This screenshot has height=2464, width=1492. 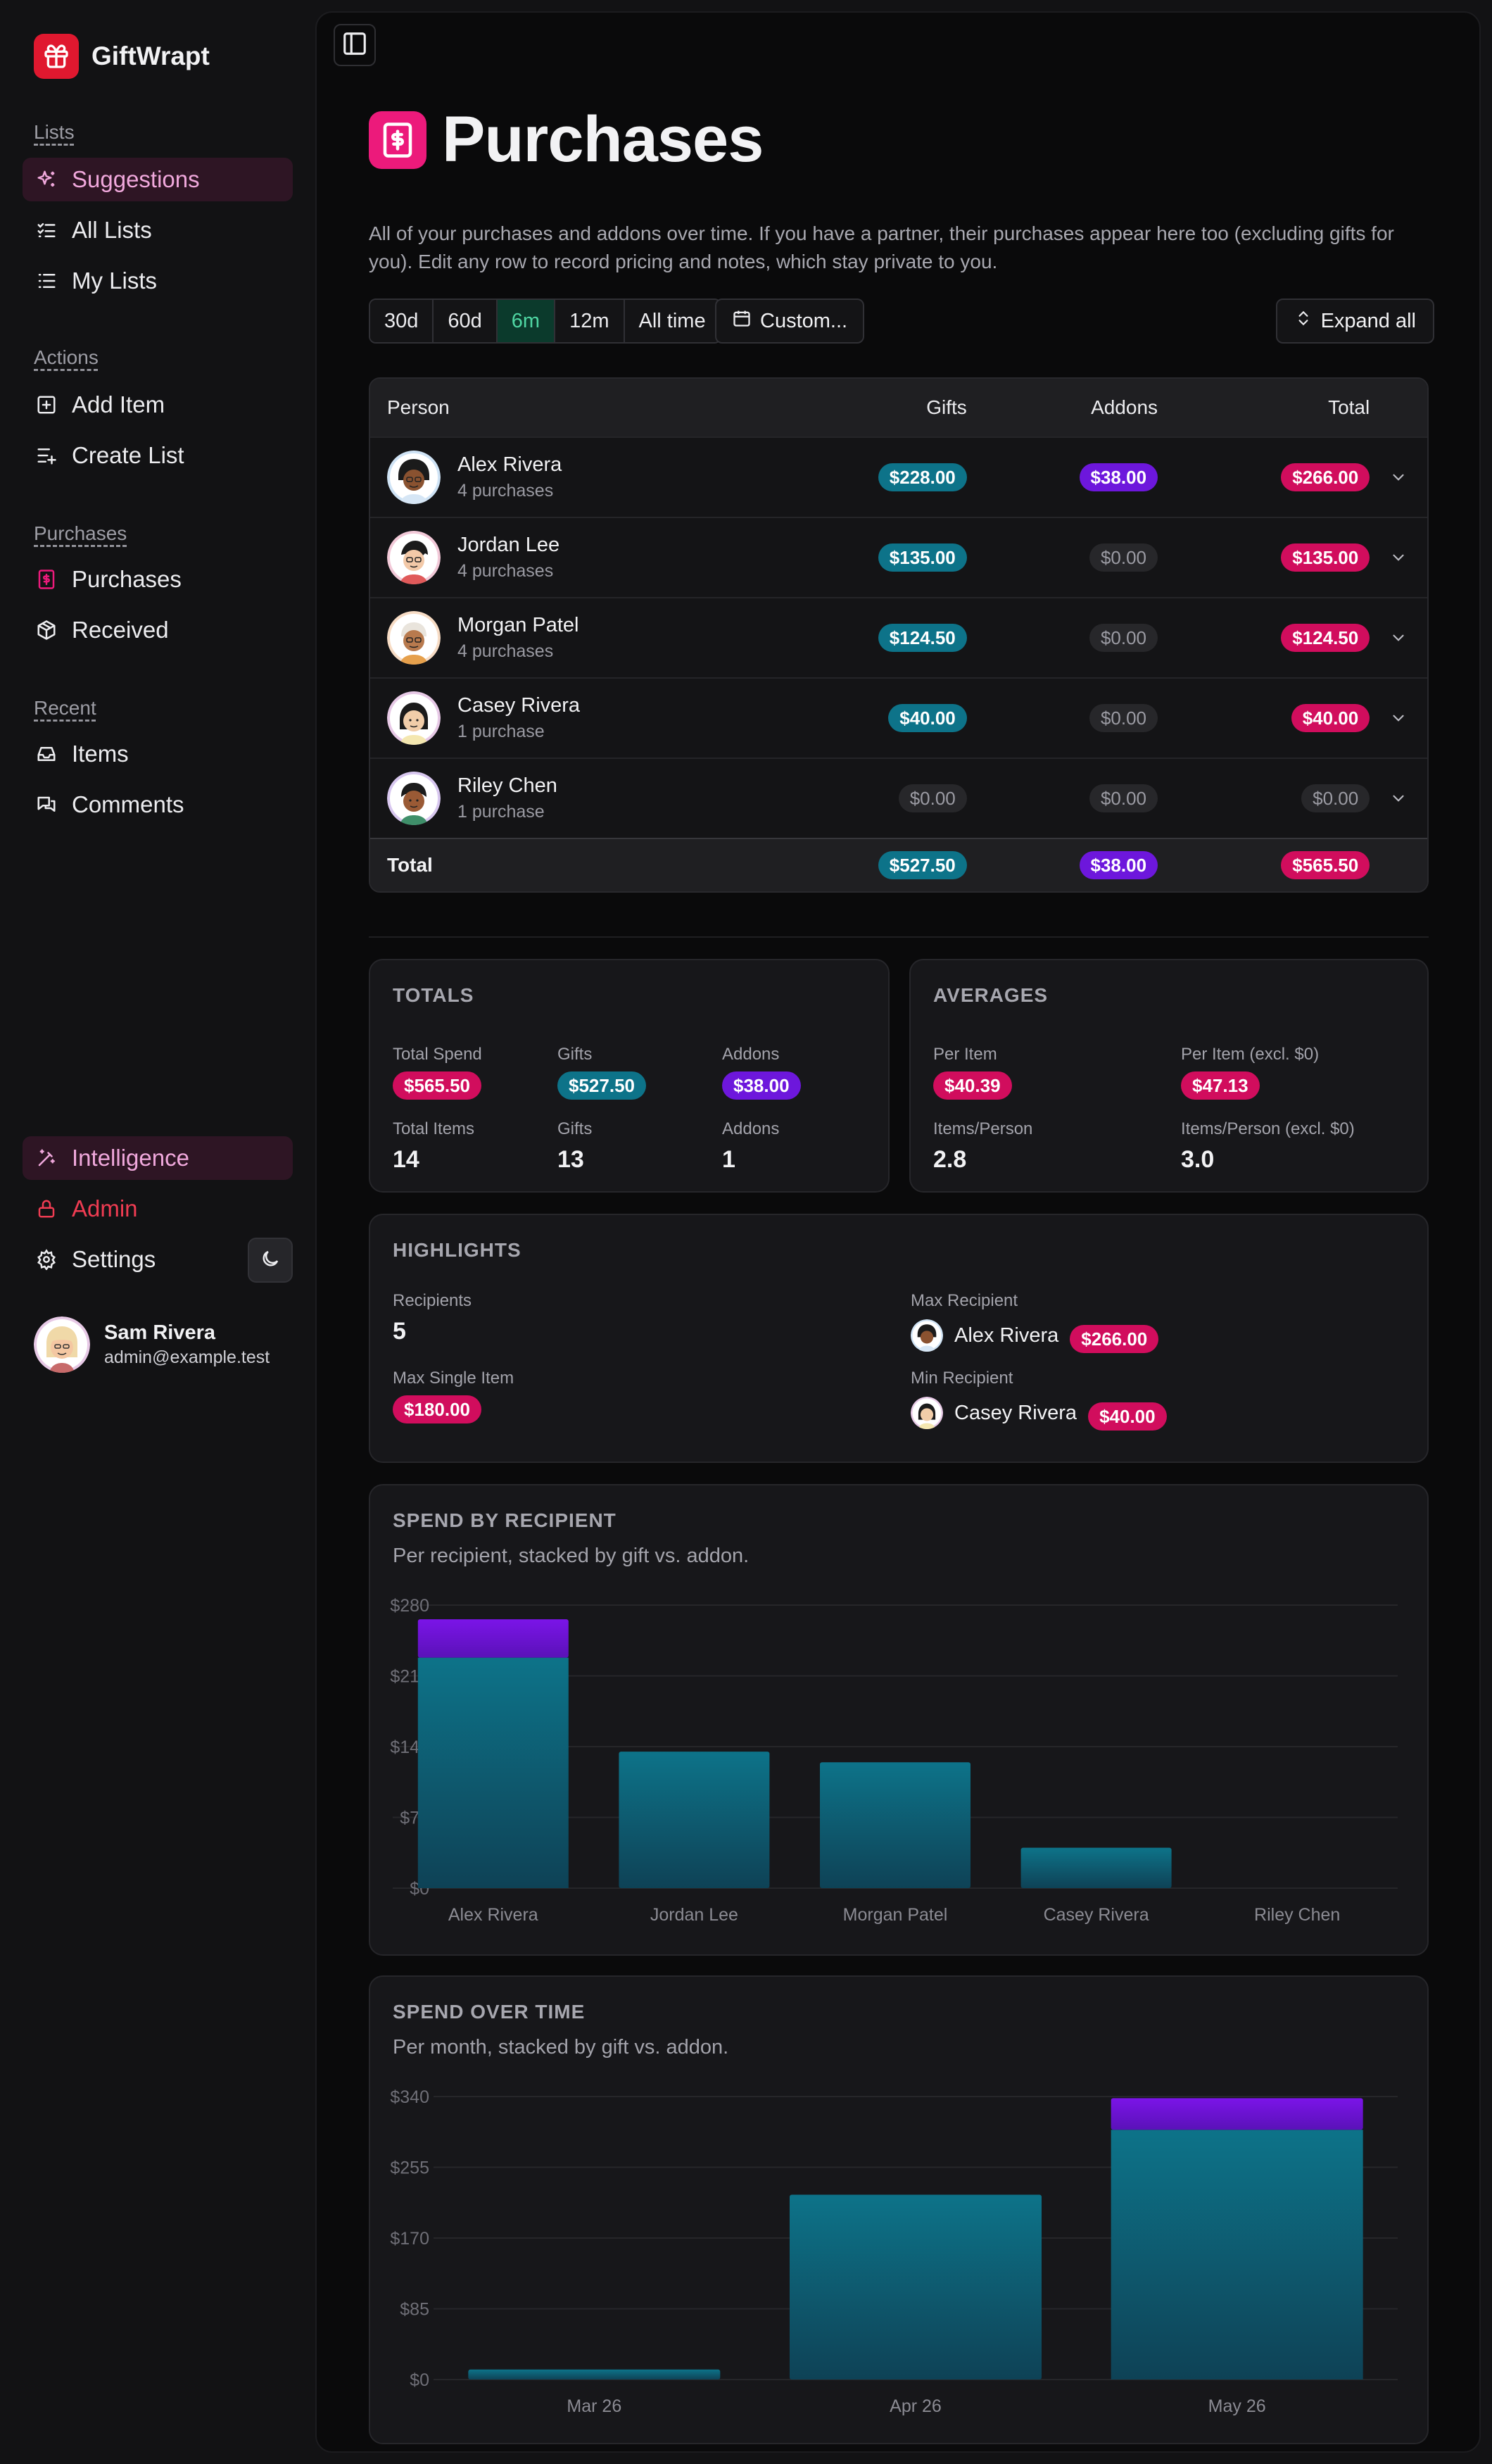 I want to click on card-title: TOTALS, so click(x=433, y=995).